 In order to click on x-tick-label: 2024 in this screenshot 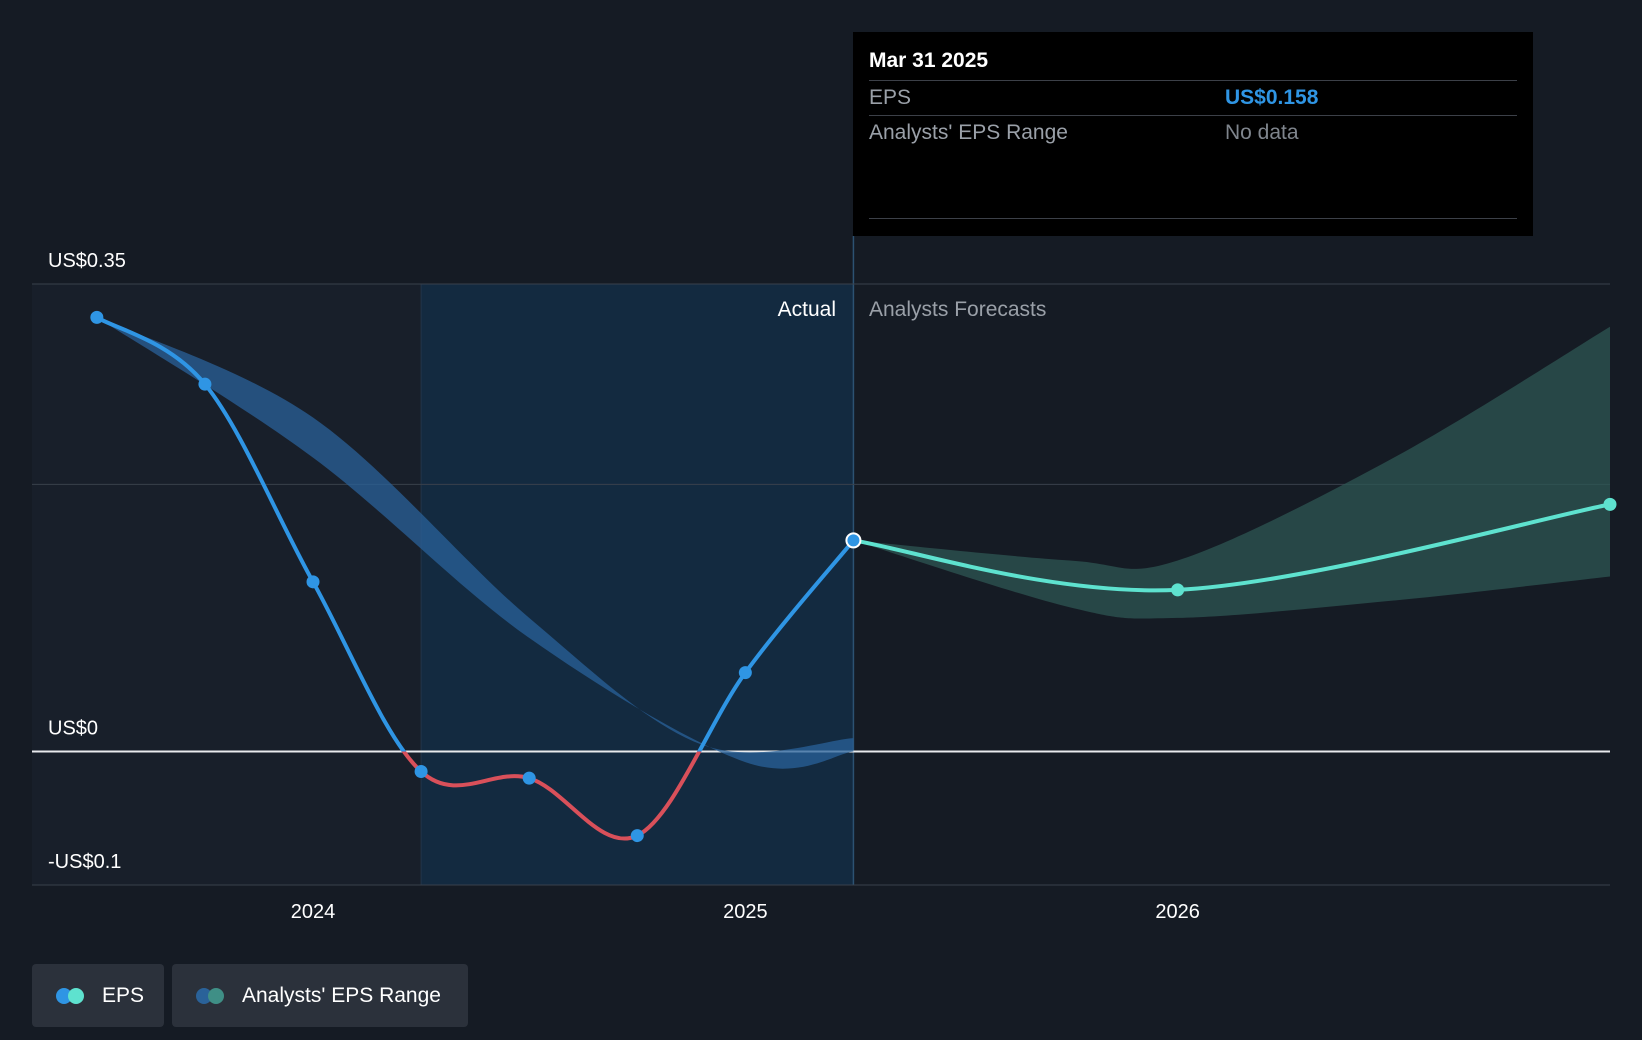, I will do `click(313, 912)`.